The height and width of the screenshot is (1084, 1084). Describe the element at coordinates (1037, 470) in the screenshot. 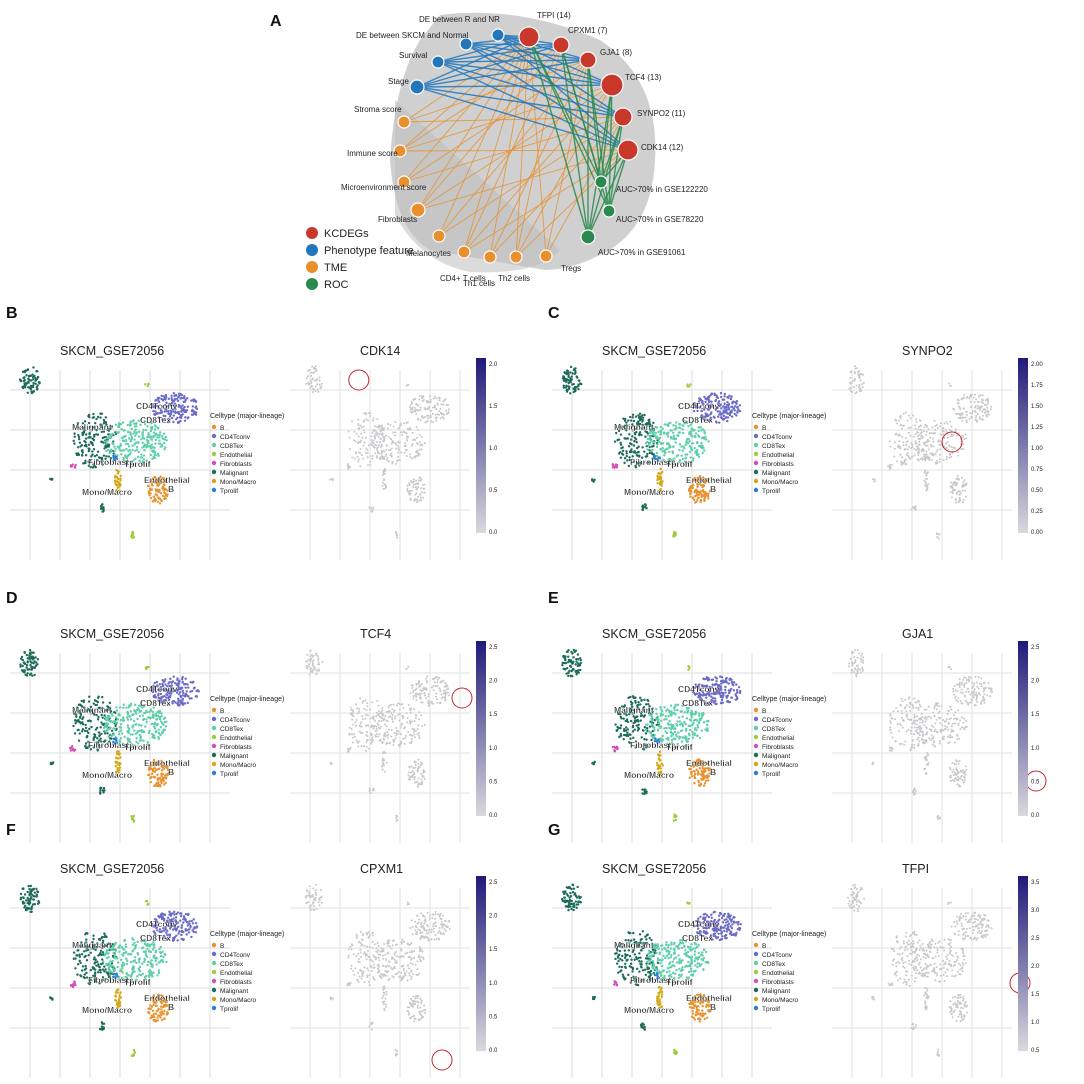

I see `colorbar-tick: 0.75` at that location.